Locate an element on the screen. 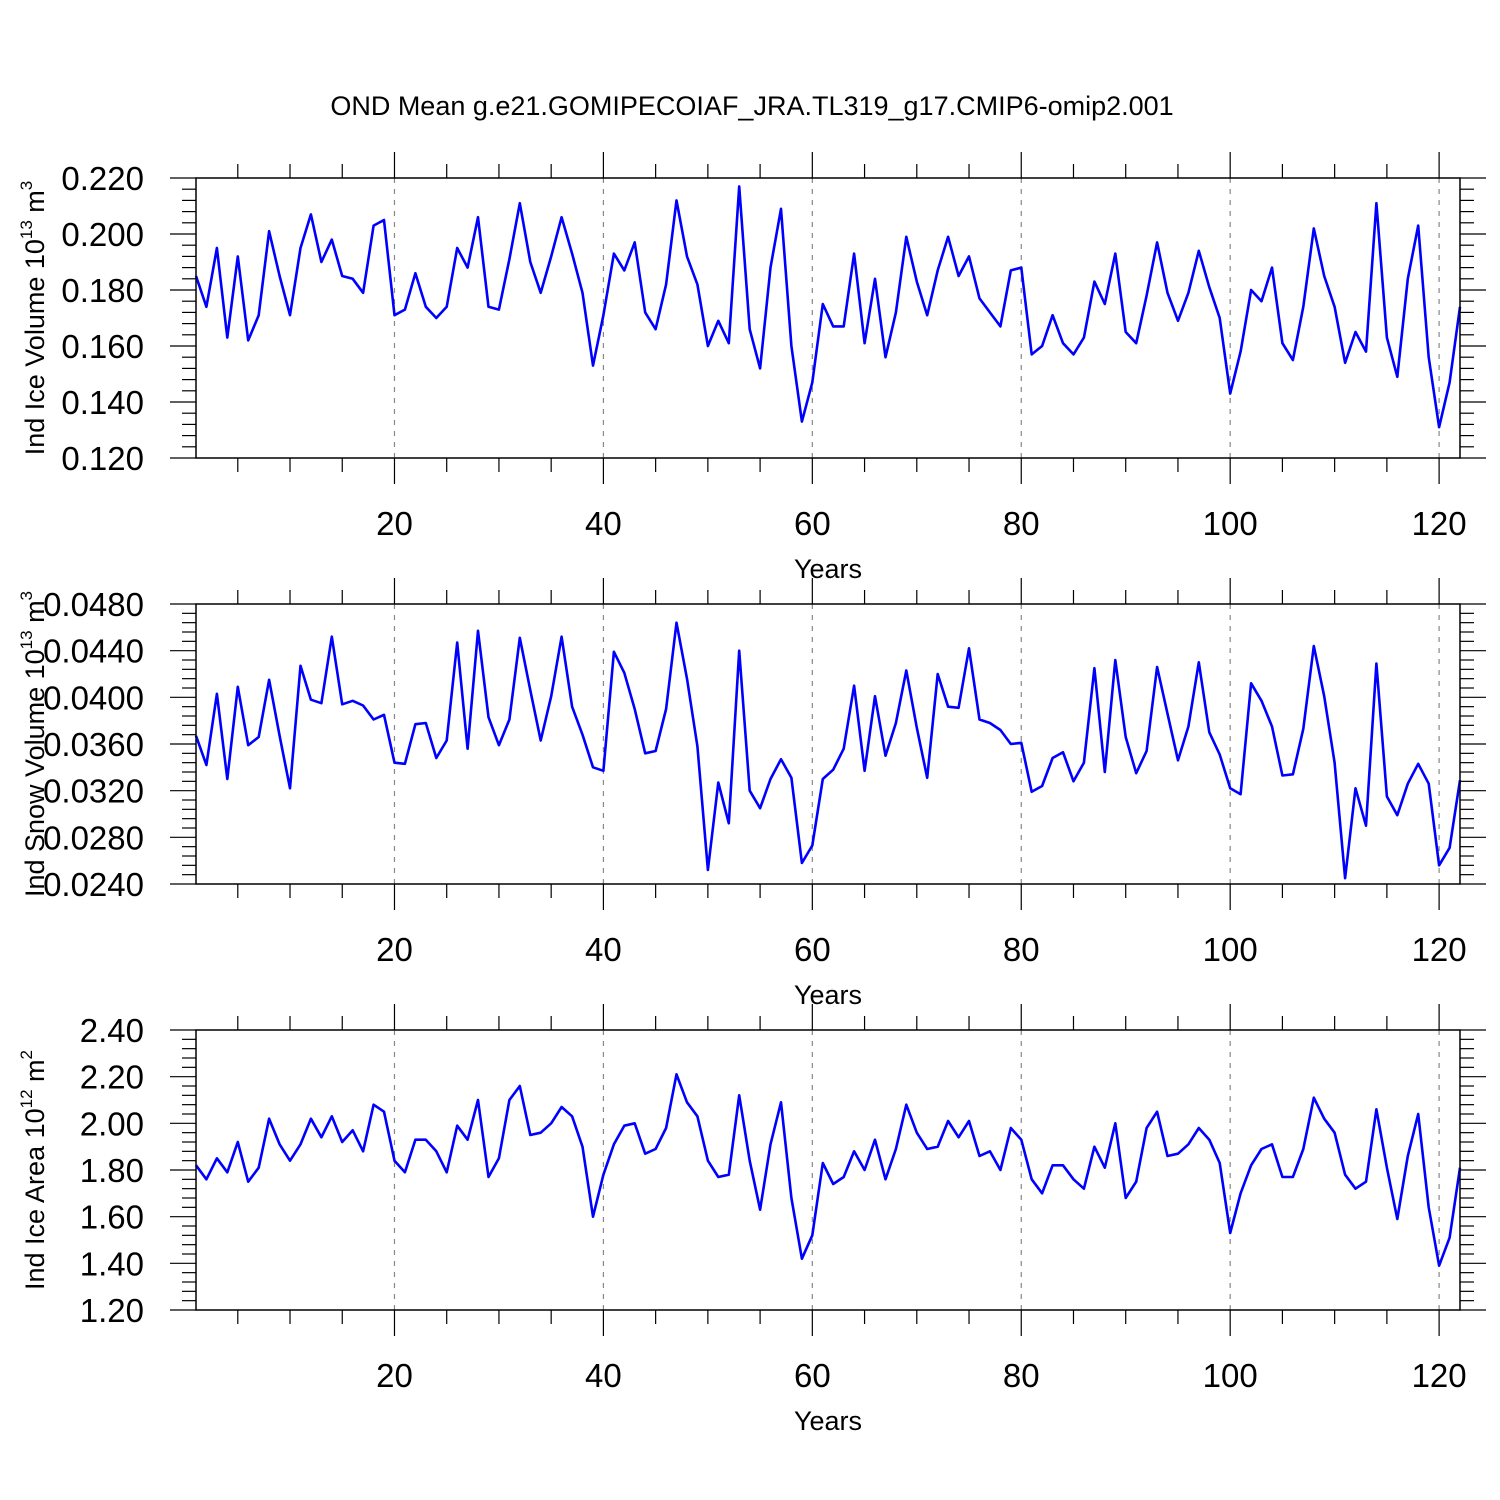  y-tick-label: 1.20 is located at coordinates (112, 1310).